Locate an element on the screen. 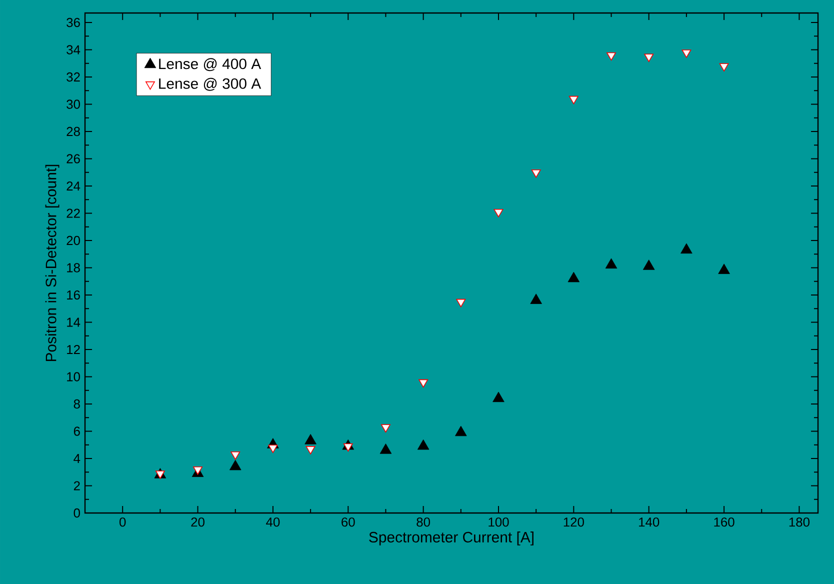  x-tick-label: 40 is located at coordinates (273, 522).